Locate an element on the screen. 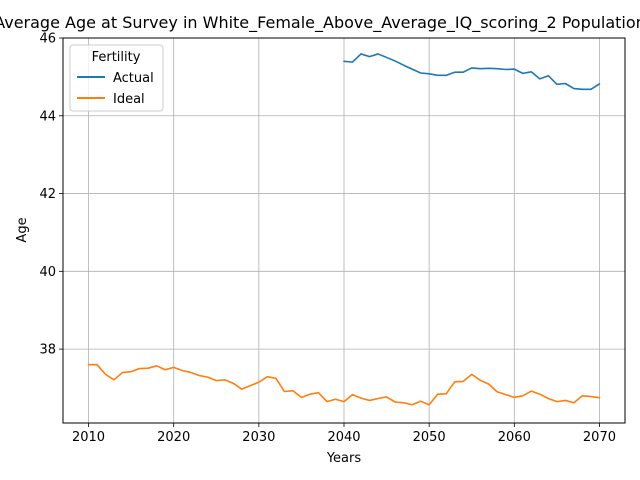 The width and height of the screenshot is (640, 480). x-tick-label: 2020 is located at coordinates (173, 437).